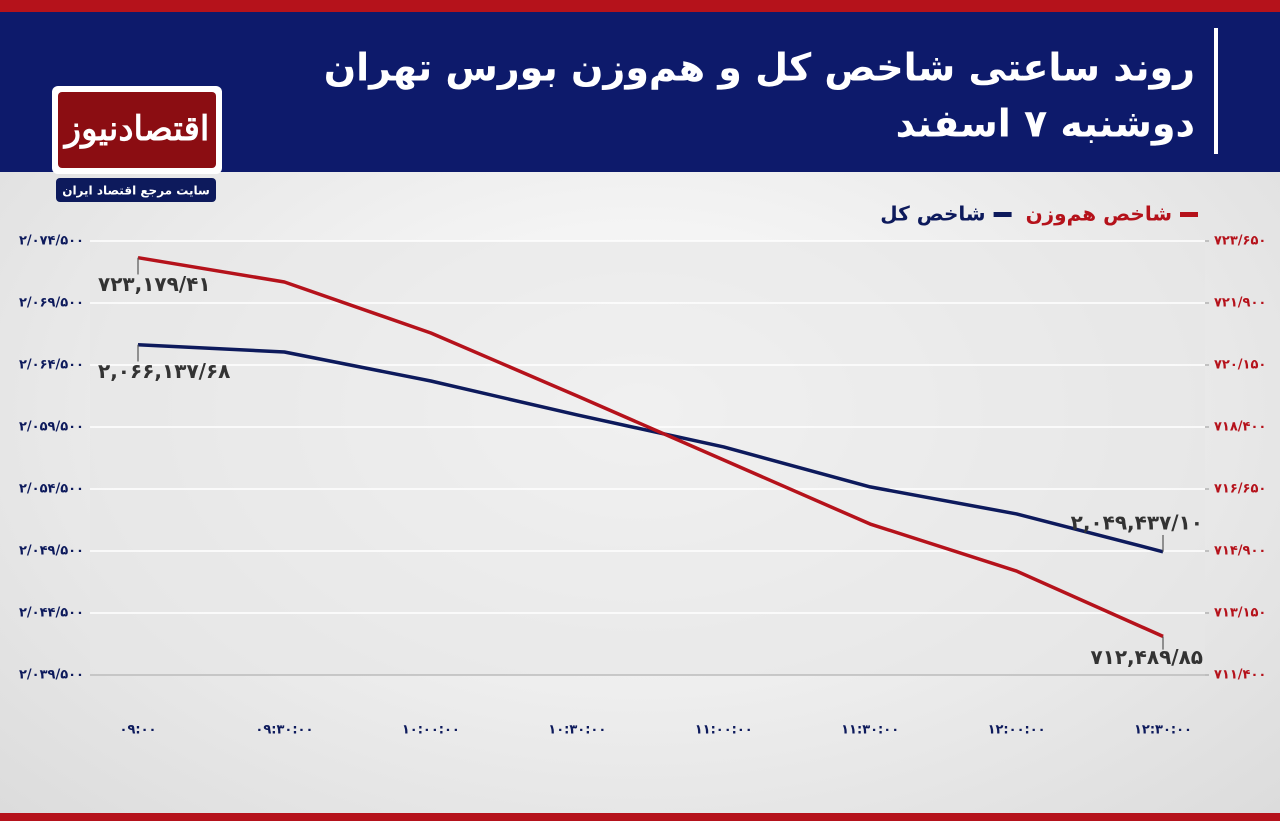  Describe the element at coordinates (932, 214) in the screenshot. I see `legend-label: شاخص کل` at that location.